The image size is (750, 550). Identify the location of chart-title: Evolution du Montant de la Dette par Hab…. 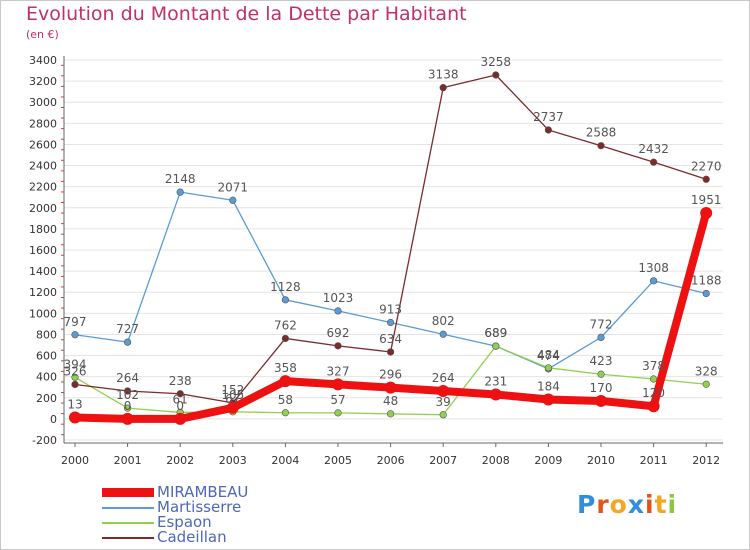
(246, 14).